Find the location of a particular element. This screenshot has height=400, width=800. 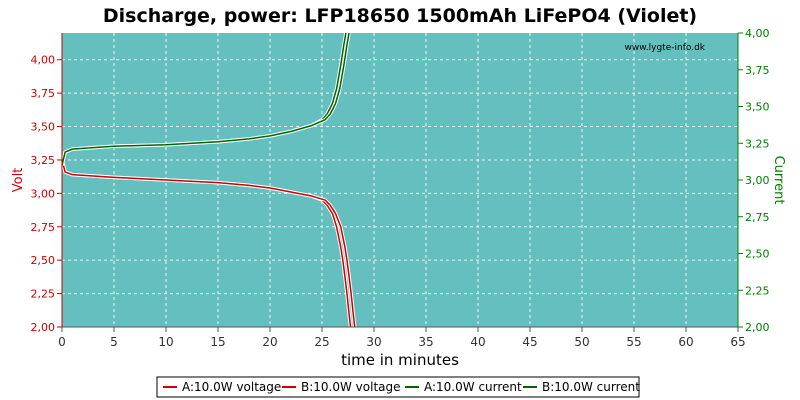

x-axis-title: time in minutes is located at coordinates (400, 360).